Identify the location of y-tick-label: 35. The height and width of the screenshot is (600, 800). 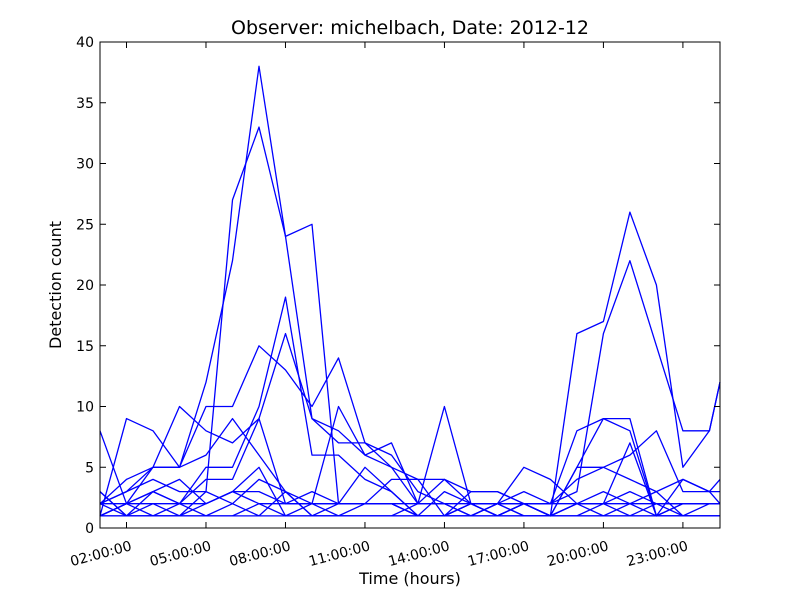
(85, 104).